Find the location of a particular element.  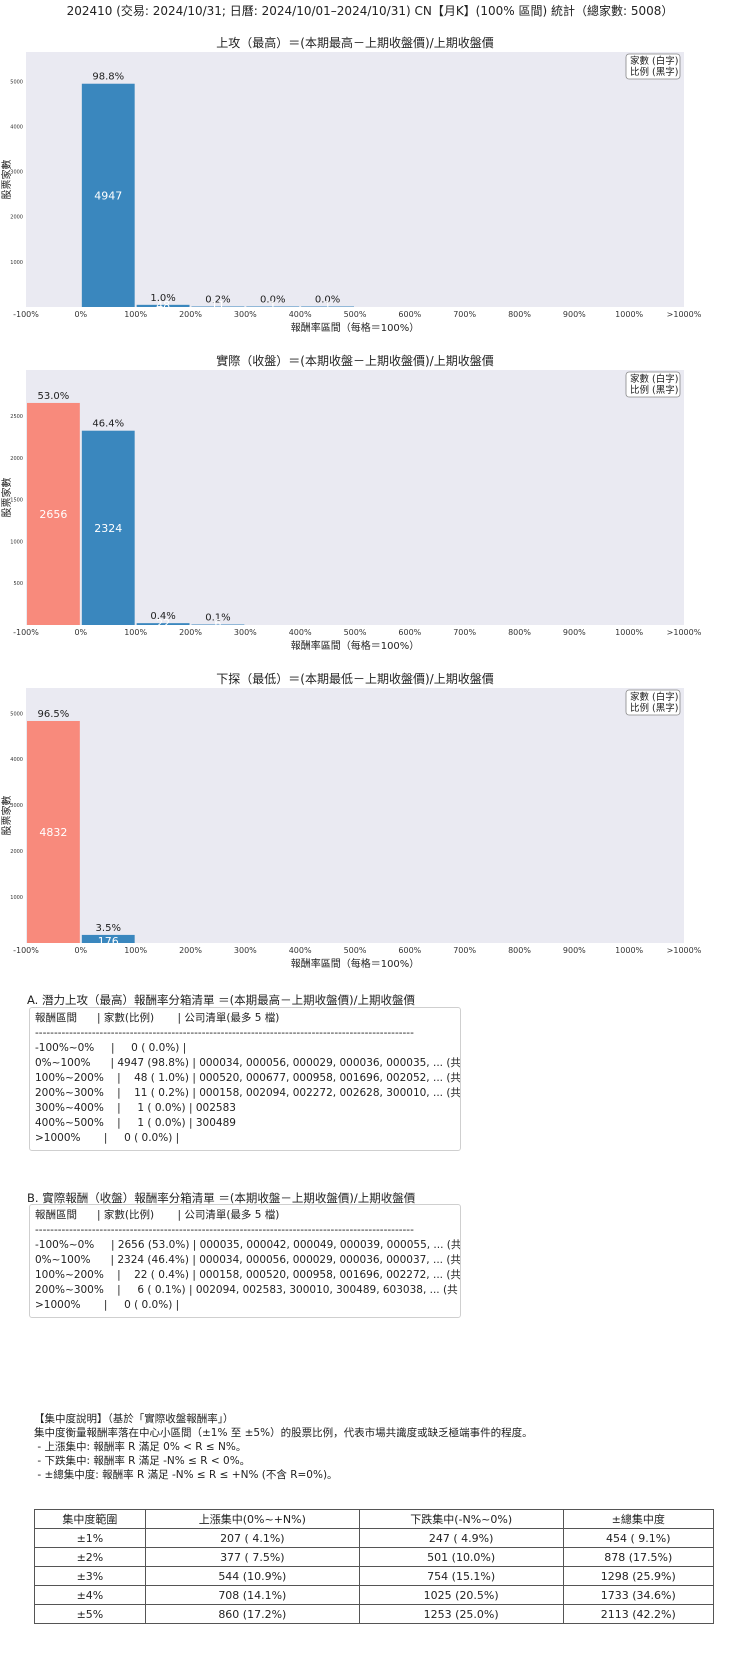

table-cell: ±2% is located at coordinates (90, 1557).